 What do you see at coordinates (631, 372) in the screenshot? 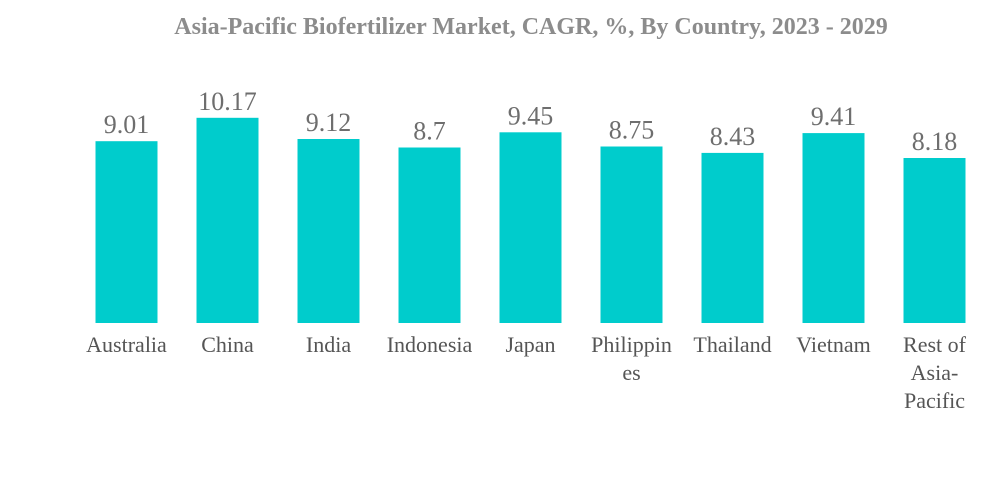
I see `category-label-line: es` at bounding box center [631, 372].